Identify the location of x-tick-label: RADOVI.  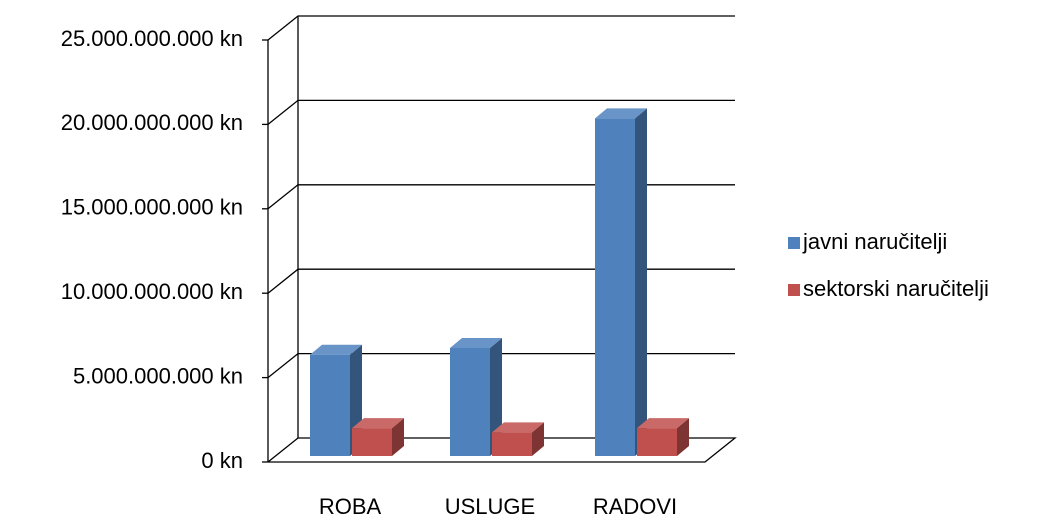
(635, 506).